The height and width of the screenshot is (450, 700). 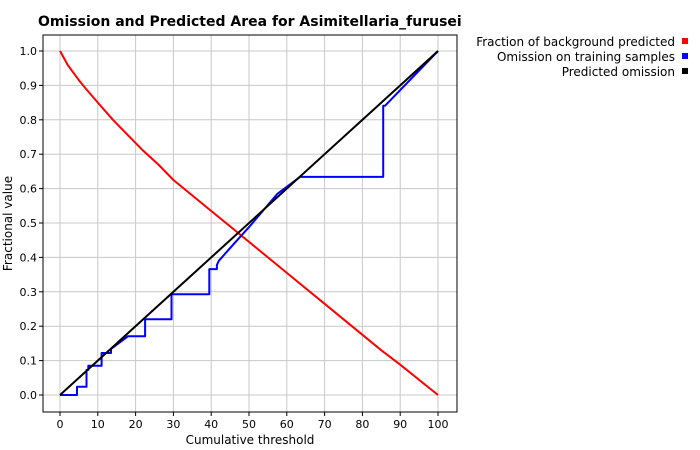 What do you see at coordinates (29, 154) in the screenshot?
I see `y-tick-label: 0.7` at bounding box center [29, 154].